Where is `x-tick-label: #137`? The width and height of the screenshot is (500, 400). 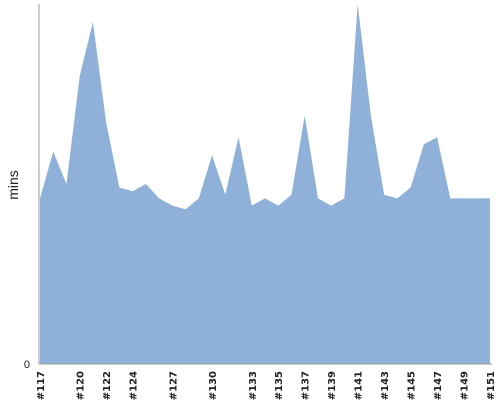 x-tick-label: #137 is located at coordinates (306, 385).